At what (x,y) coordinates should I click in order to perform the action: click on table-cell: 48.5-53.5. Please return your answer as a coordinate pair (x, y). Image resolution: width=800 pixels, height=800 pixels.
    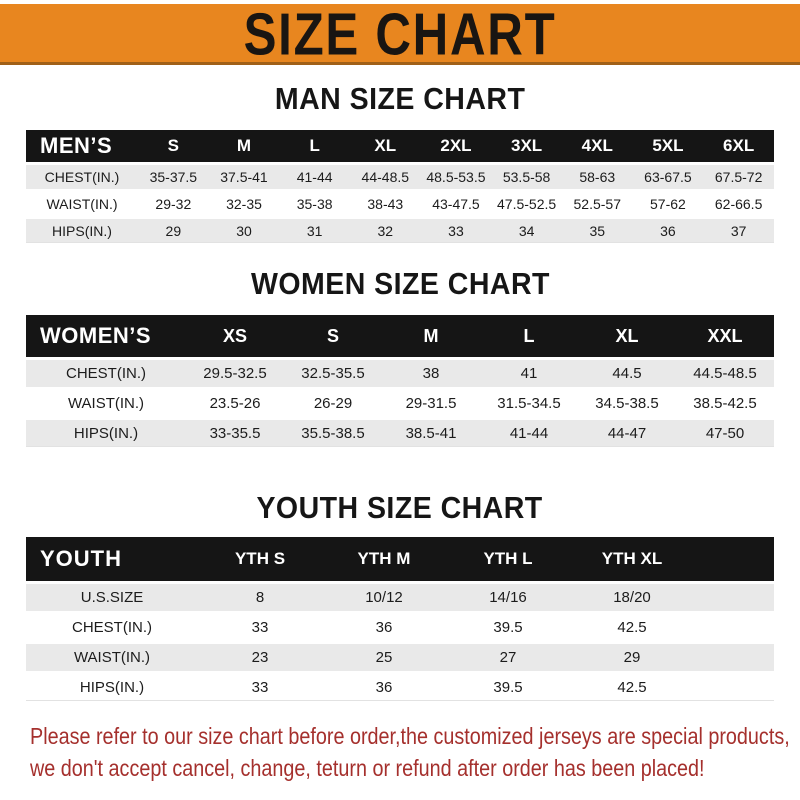
    Looking at the image, I should click on (456, 177).